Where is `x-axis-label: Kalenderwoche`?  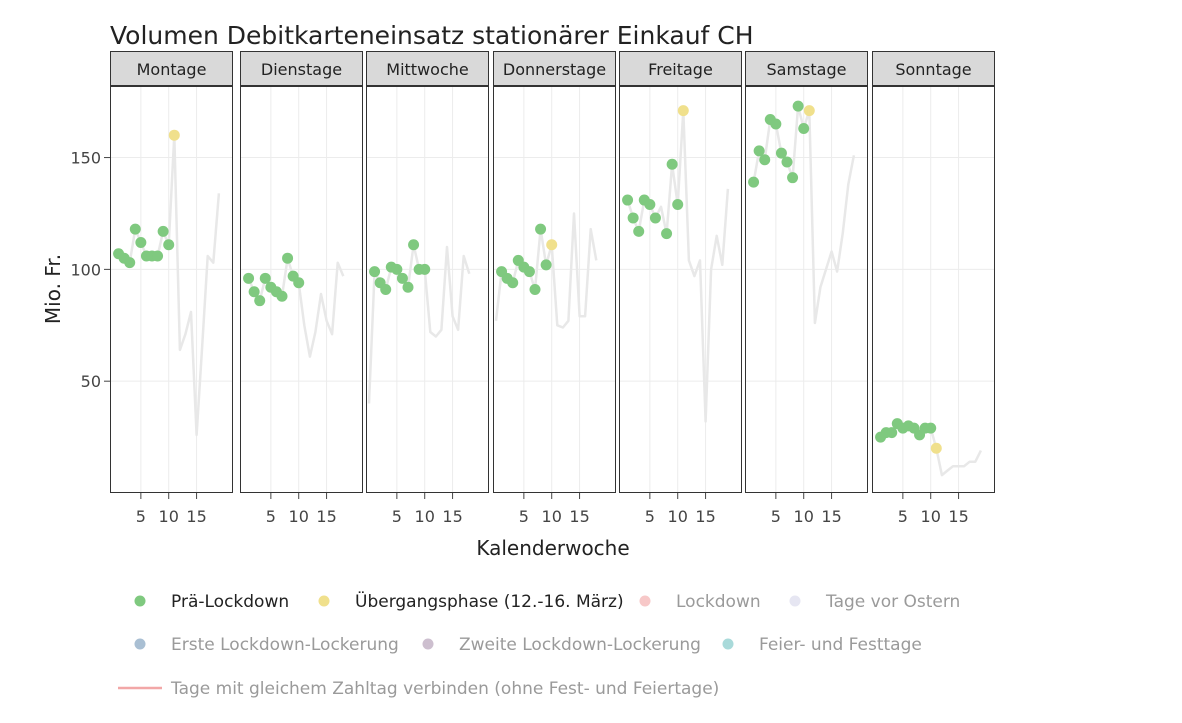
x-axis-label: Kalenderwoche is located at coordinates (552, 548).